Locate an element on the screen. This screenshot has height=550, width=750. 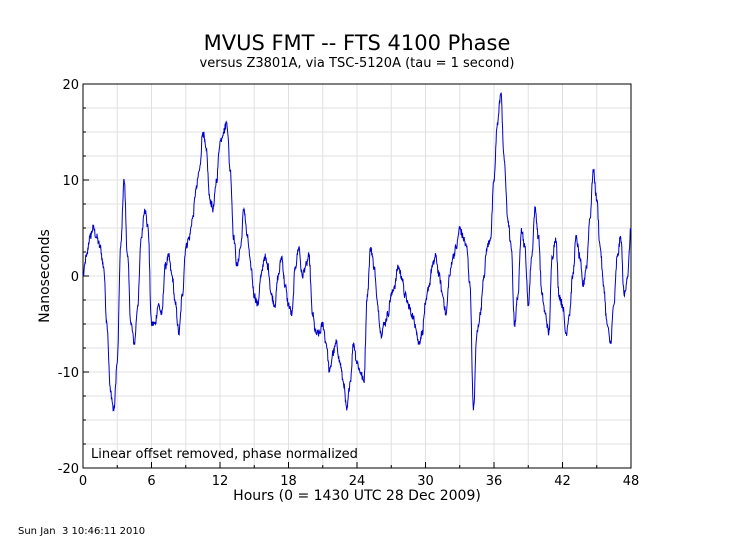
x-tick-label: 0 is located at coordinates (83, 481).